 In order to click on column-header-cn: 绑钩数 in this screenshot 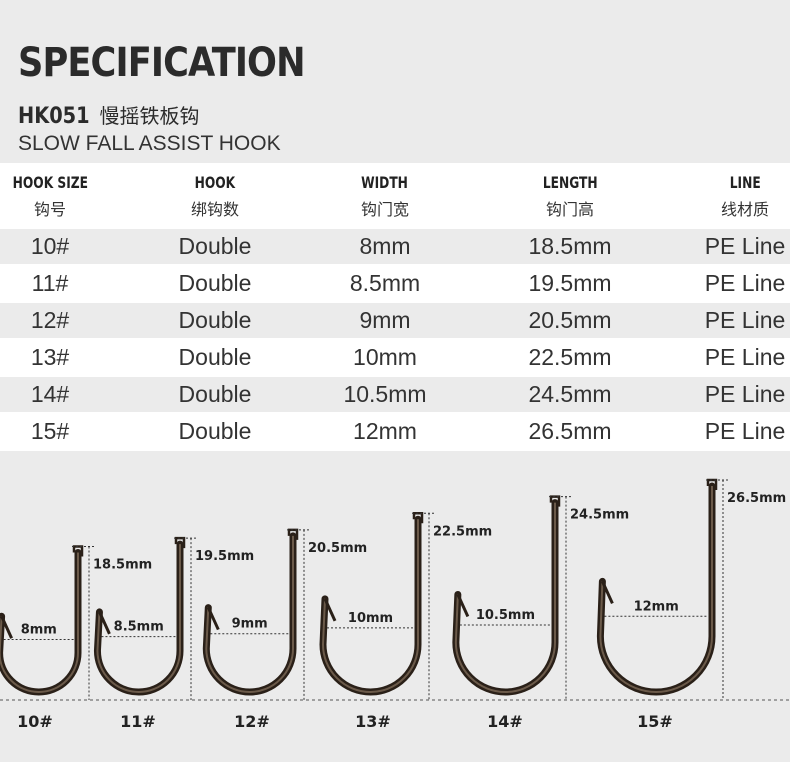, I will do `click(214, 210)`.